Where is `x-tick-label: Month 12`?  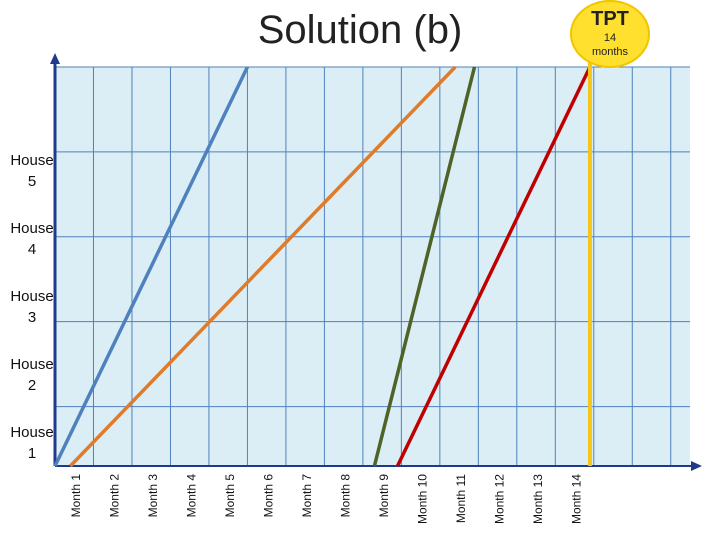 x-tick-label: Month 12 is located at coordinates (500, 499).